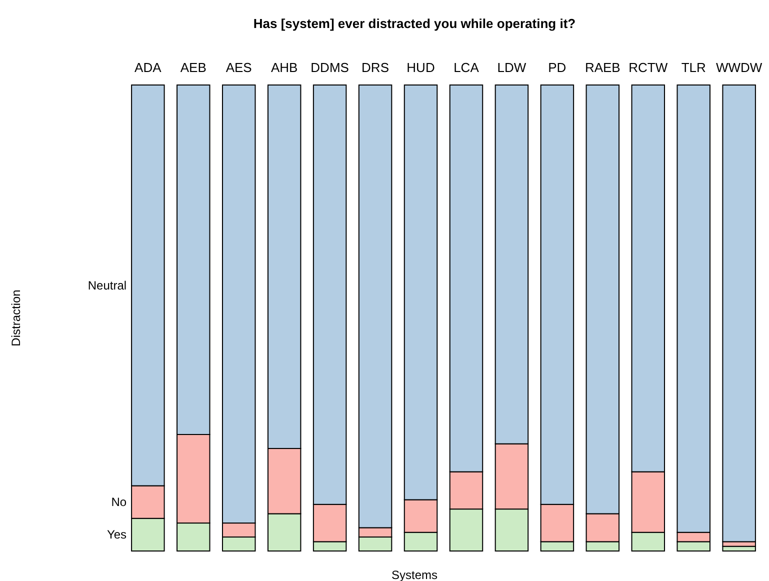 This screenshot has height=581, width=769. What do you see at coordinates (414, 23) in the screenshot?
I see `chart-title: Has [system] ever distracted you while operating it?` at bounding box center [414, 23].